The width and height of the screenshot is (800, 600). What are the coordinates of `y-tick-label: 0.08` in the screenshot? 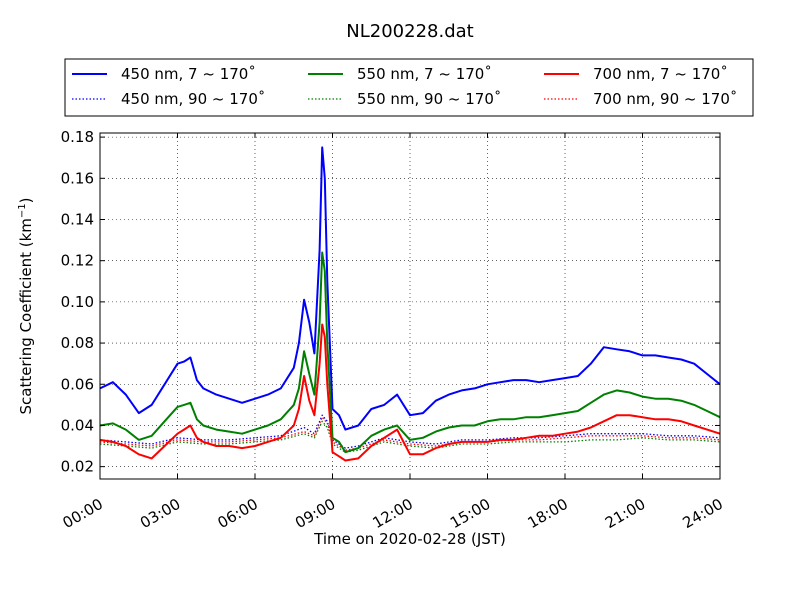 It's located at (77, 343).